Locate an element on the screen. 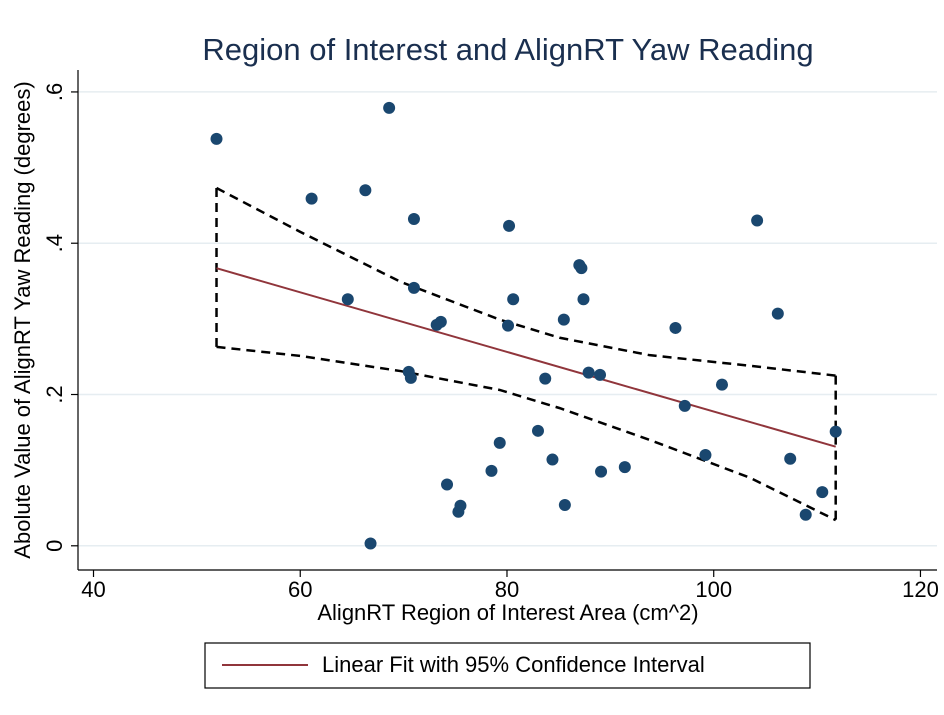 The height and width of the screenshot is (715, 944). x-tick-label: 80 is located at coordinates (507, 589).